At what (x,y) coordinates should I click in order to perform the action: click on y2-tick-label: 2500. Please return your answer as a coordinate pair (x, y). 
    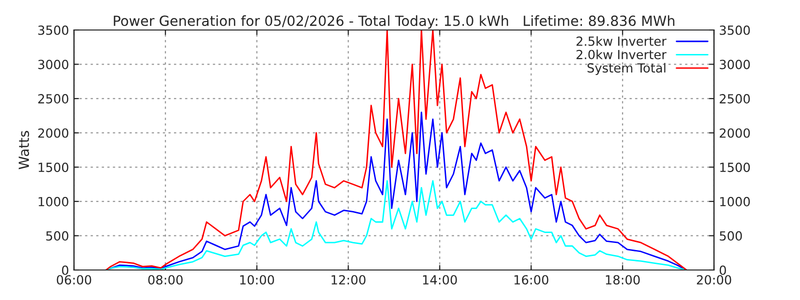
    Looking at the image, I should click on (735, 99).